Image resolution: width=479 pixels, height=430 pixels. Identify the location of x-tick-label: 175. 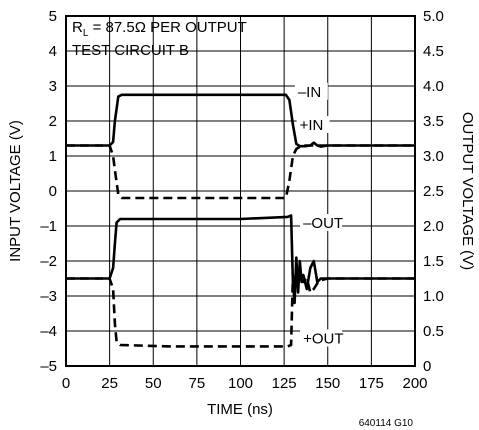
(371, 383).